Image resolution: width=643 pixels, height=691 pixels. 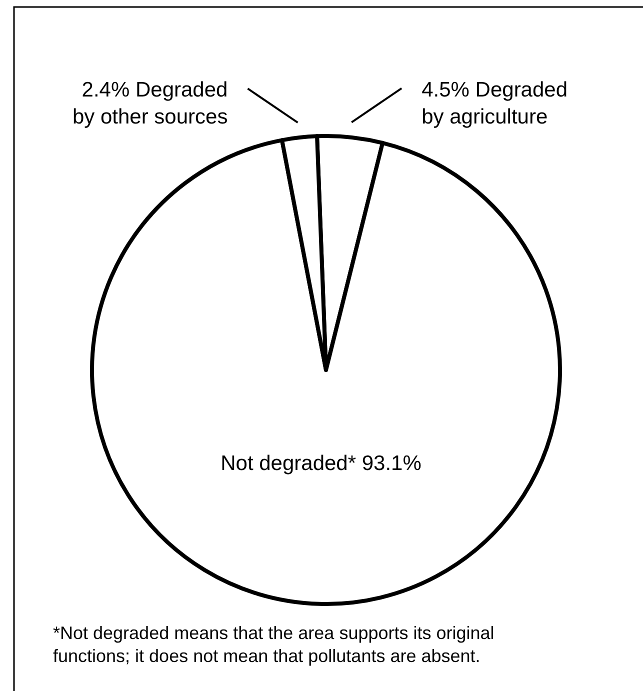 What do you see at coordinates (321, 463) in the screenshot?
I see `slice-label: Not degraded* 93.1%` at bounding box center [321, 463].